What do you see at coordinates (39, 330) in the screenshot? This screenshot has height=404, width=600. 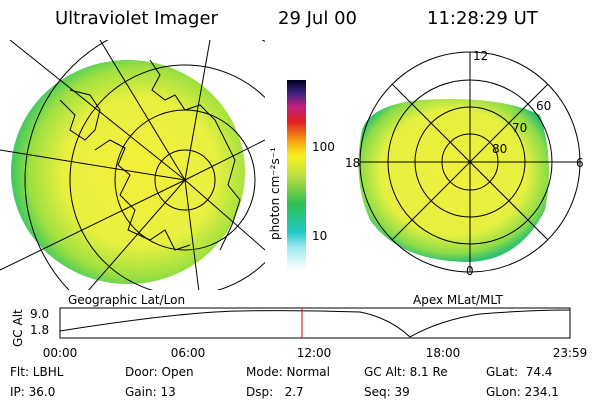 I see `altitude-ytick: 1.8` at bounding box center [39, 330].